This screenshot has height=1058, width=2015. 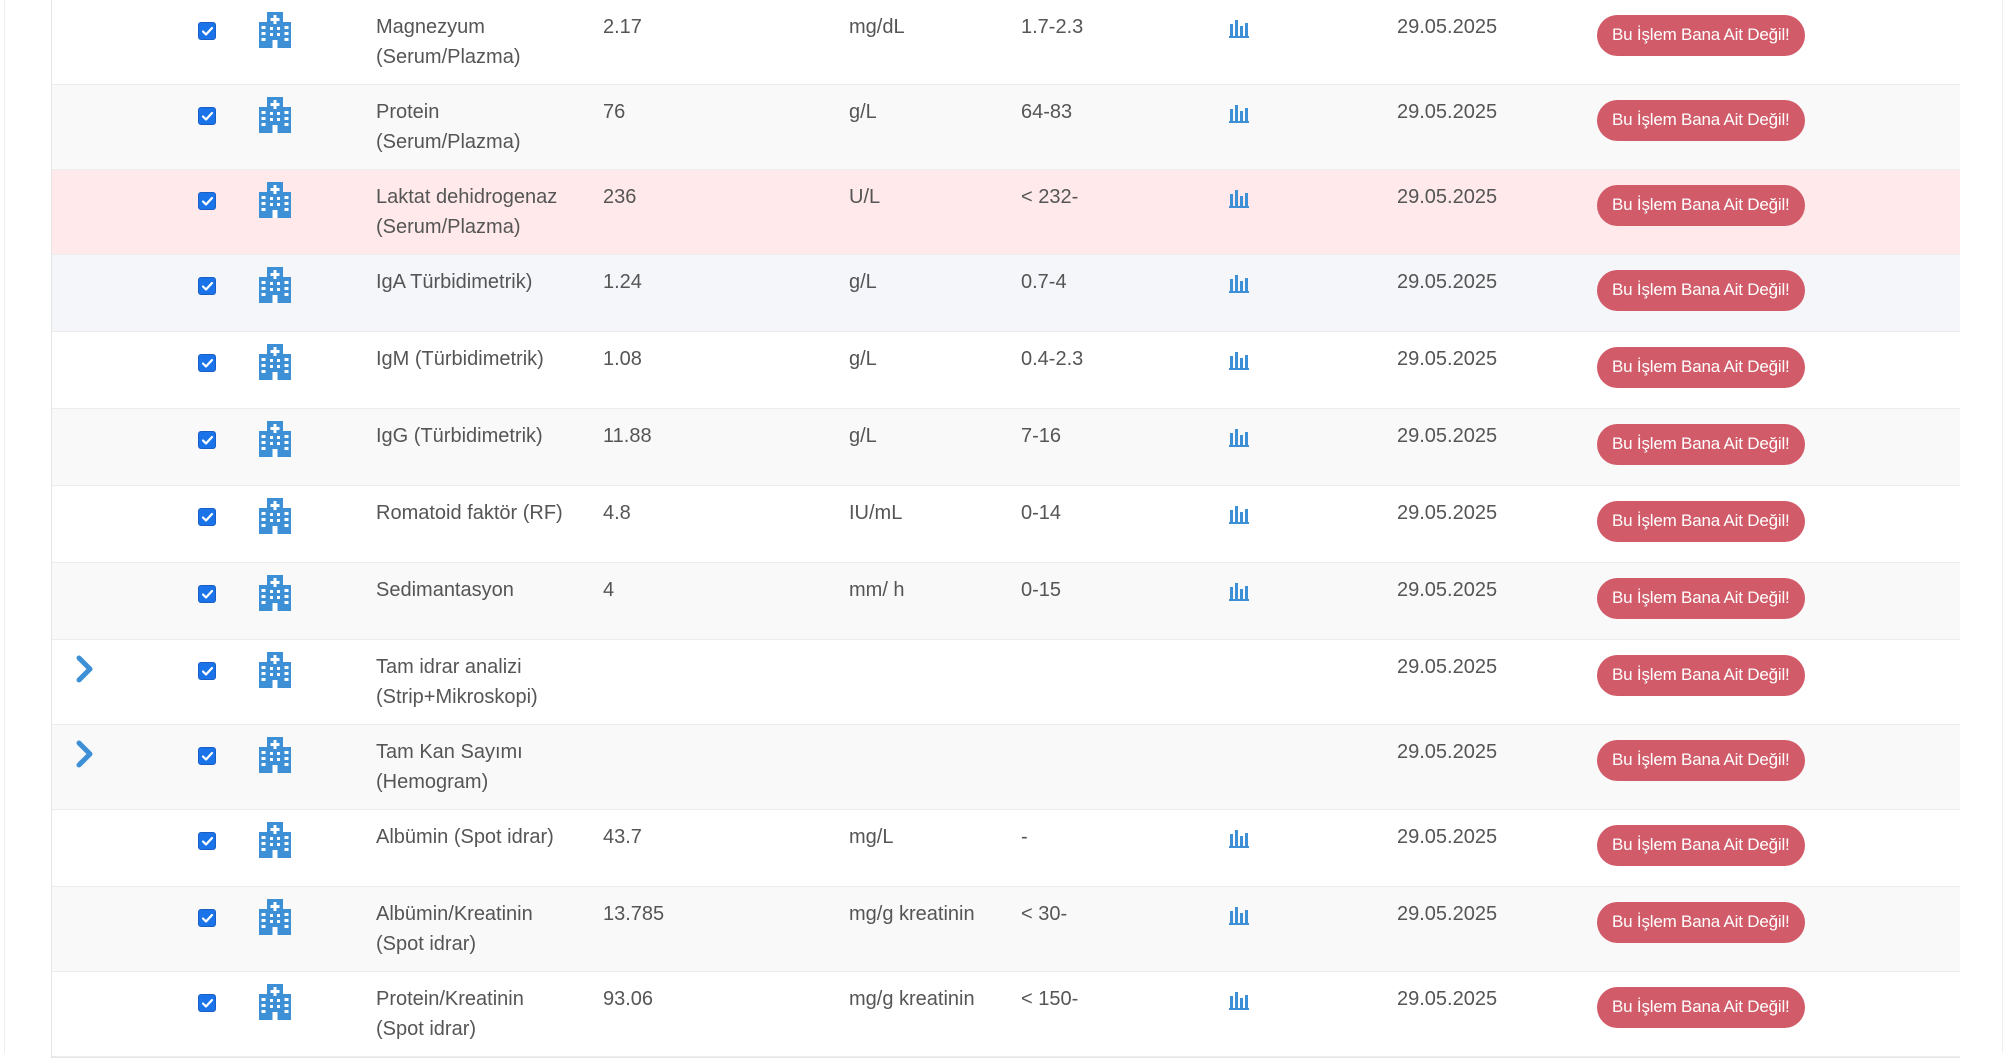 I want to click on test-name: Romatoid faktör (RF), so click(x=486, y=513).